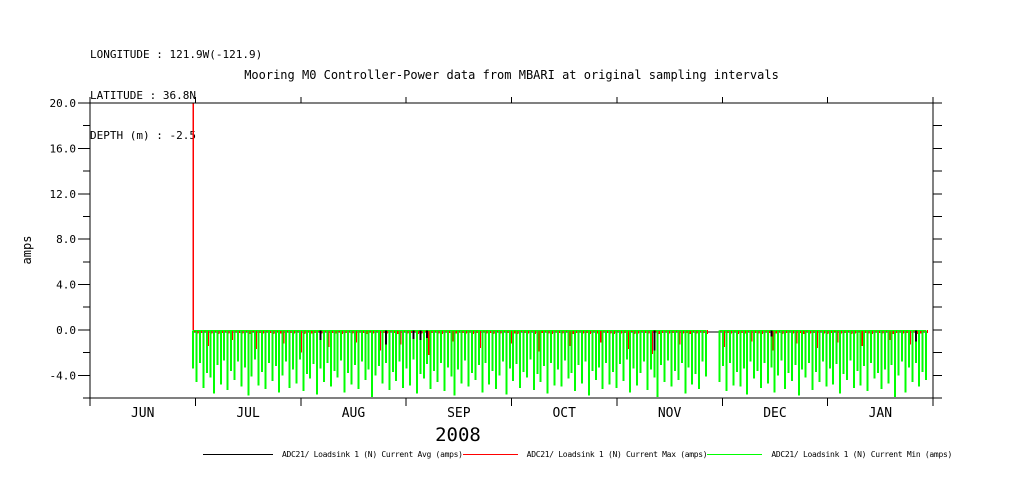 This screenshot has width=1009, height=504. What do you see at coordinates (372, 454) in the screenshot?
I see `legend-label-avg: ADC21/ Loadsink 1 (N) Current Avg (amps)` at bounding box center [372, 454].